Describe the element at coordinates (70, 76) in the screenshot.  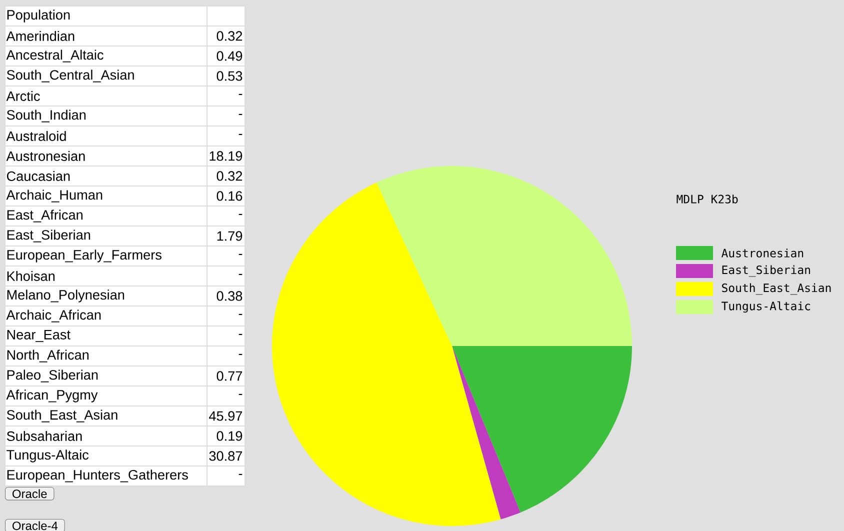
I see `category-label: South_Central_Asian` at that location.